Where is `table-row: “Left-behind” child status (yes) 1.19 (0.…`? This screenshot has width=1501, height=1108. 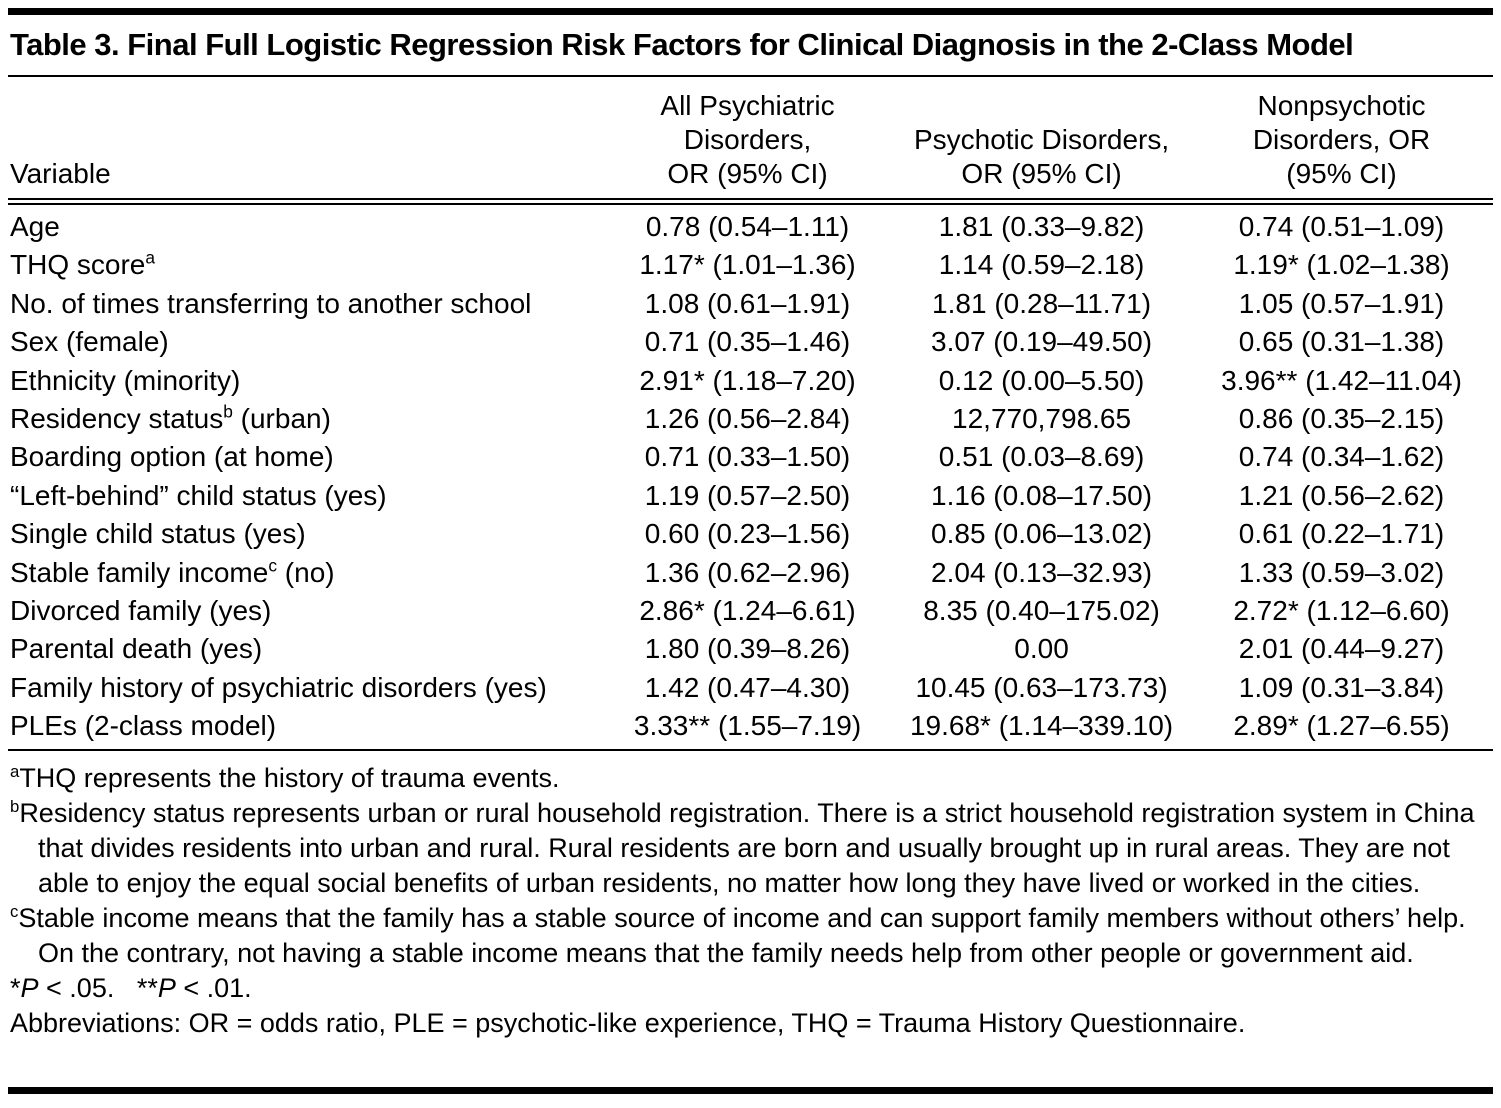 table-row: “Left-behind” child status (yes) 1.19 (0.… is located at coordinates (750, 496).